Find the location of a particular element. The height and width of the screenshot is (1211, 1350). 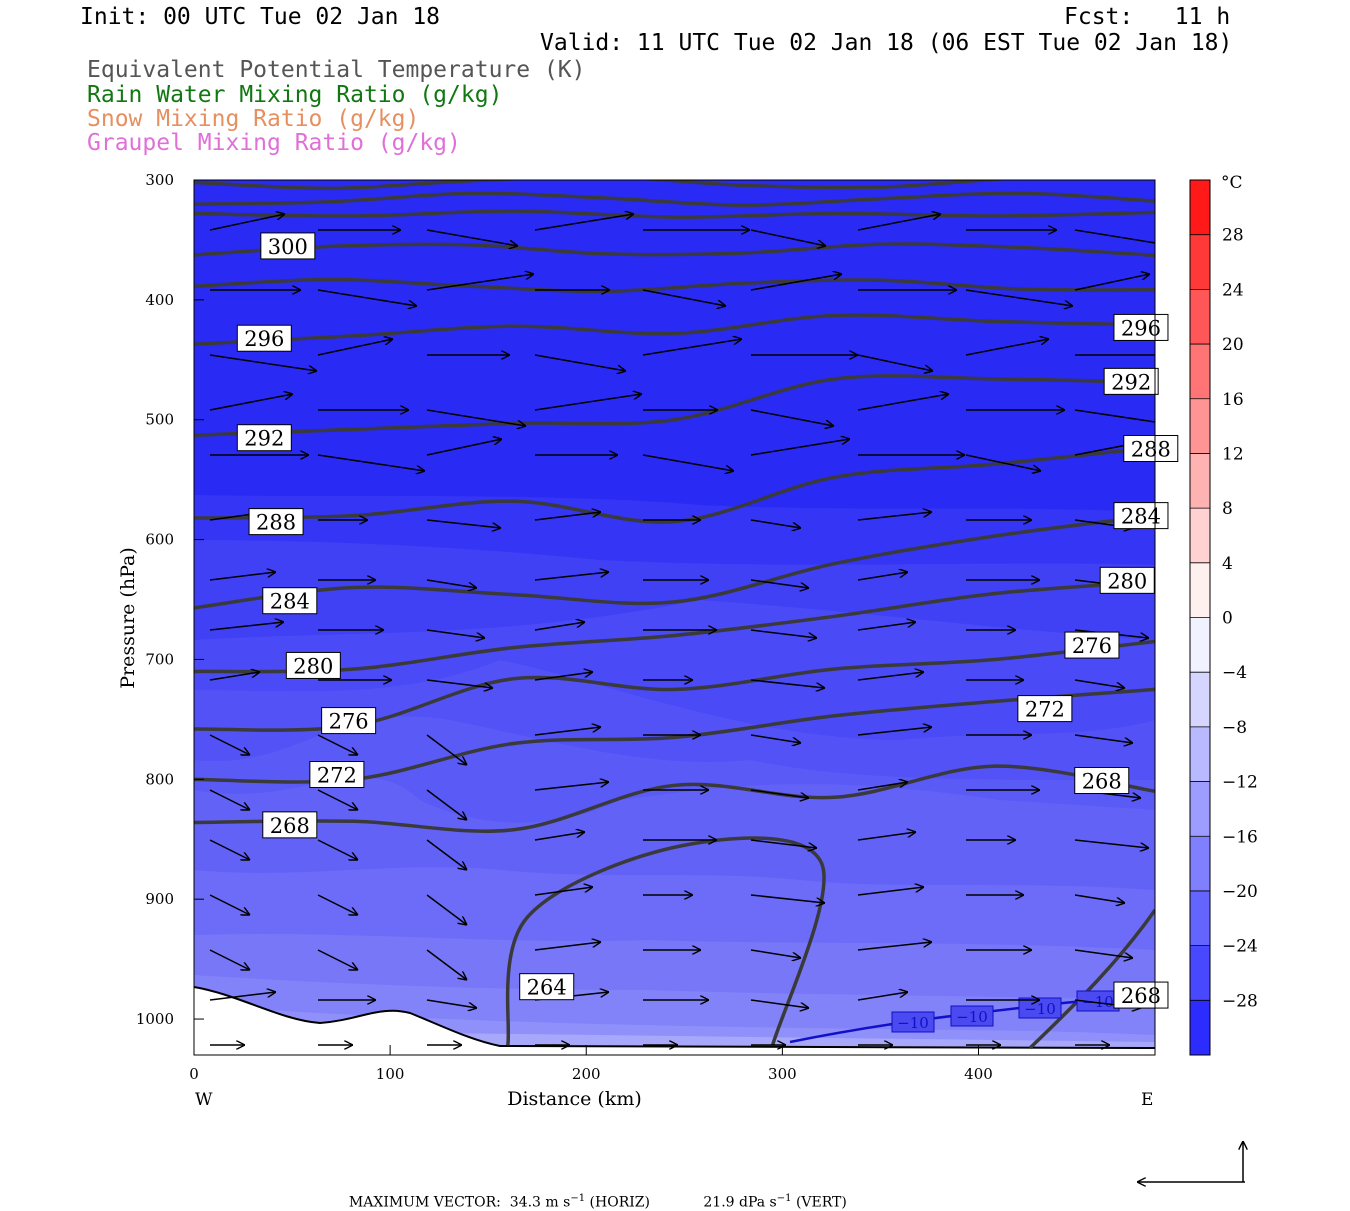

x-tick-label: 400 is located at coordinates (978, 1074).